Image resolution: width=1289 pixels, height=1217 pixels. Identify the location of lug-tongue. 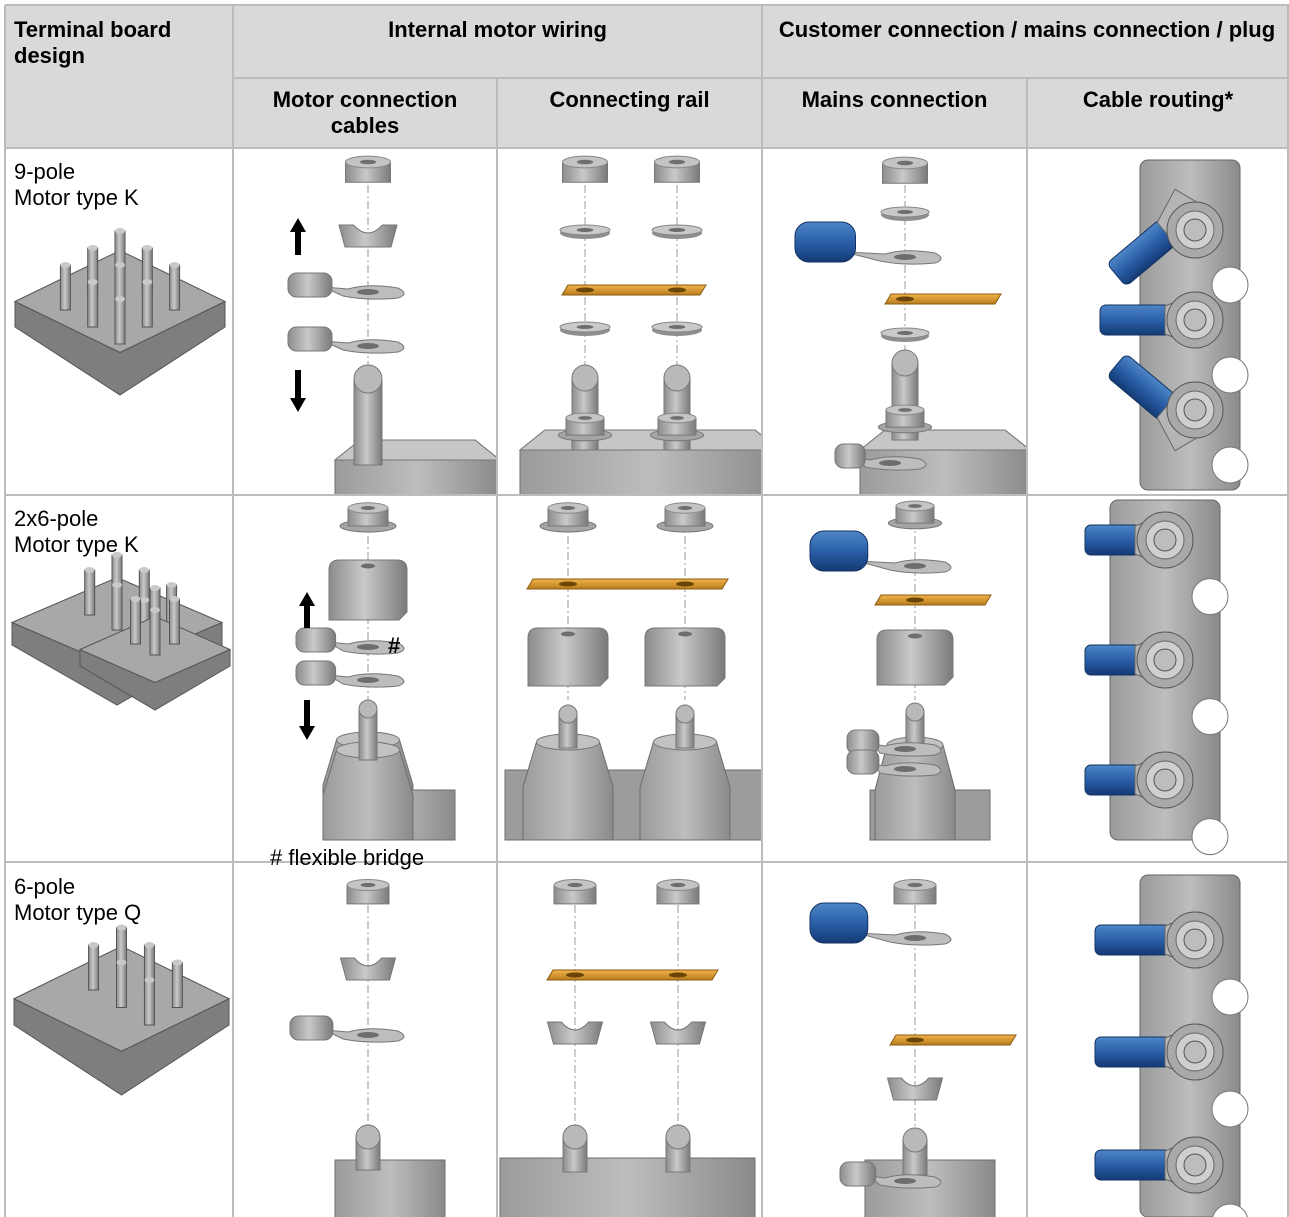
(893, 257).